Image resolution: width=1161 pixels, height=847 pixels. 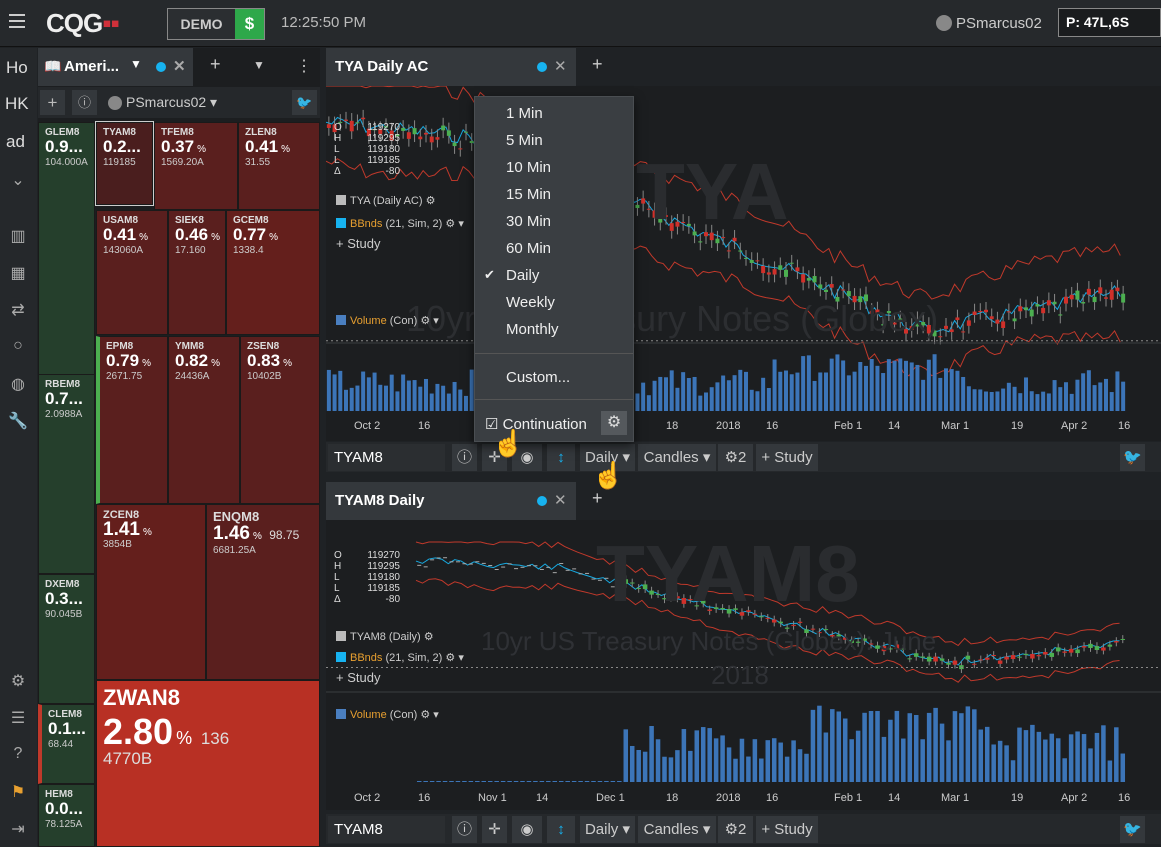 I want to click on tile-zwan8: ZWAN8 2.80% 136 4770B, so click(x=208, y=763).